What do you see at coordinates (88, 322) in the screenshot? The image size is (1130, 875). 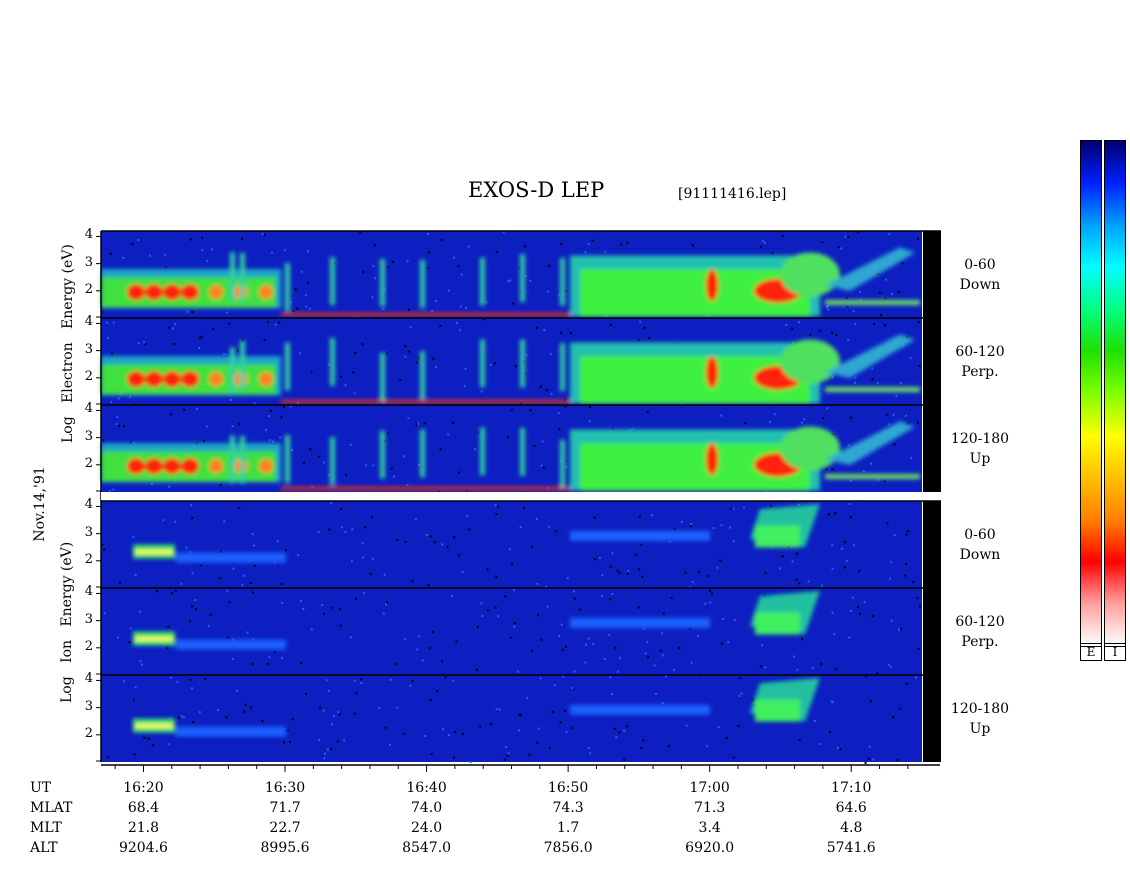 I see `y-tick-label: 4` at bounding box center [88, 322].